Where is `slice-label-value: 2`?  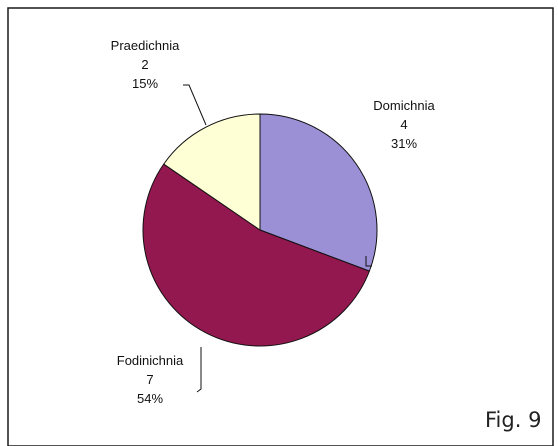 slice-label-value: 2 is located at coordinates (144, 64).